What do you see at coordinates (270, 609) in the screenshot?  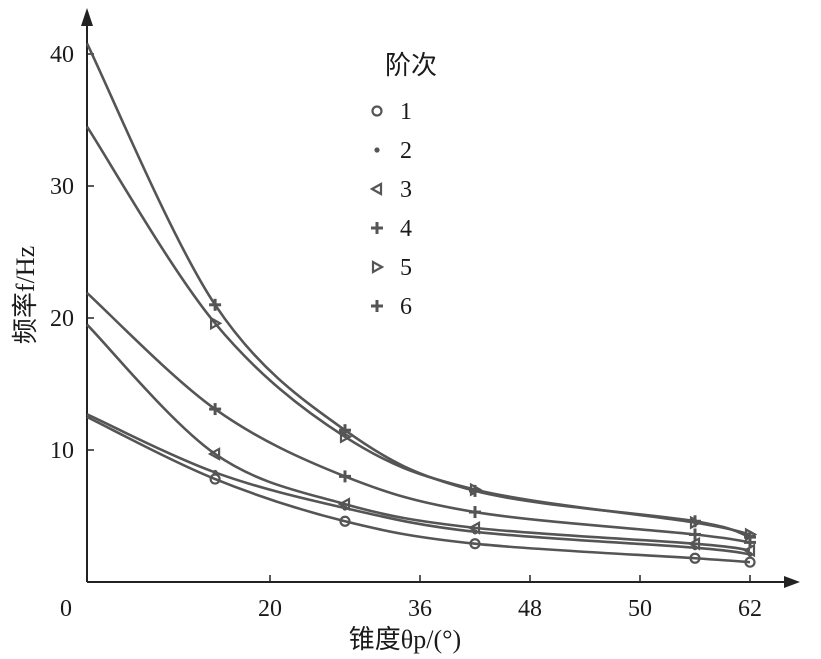 I see `x-tick-label: 20` at bounding box center [270, 609].